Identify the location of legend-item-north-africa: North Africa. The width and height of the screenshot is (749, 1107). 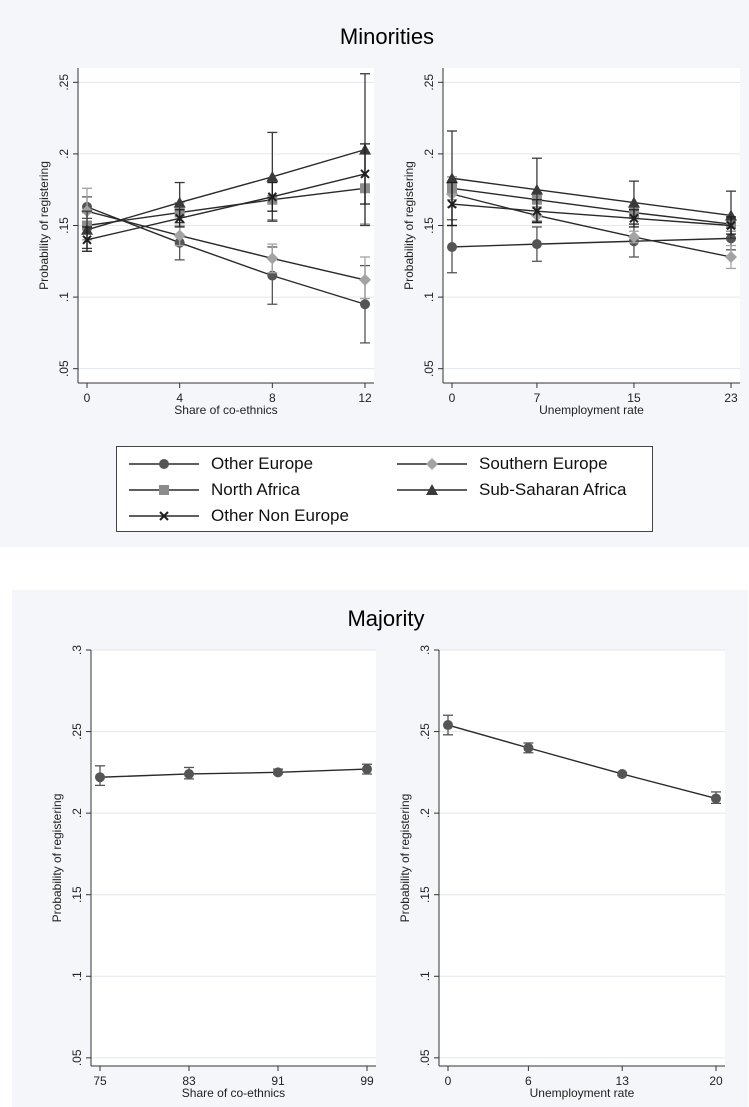
(213, 490).